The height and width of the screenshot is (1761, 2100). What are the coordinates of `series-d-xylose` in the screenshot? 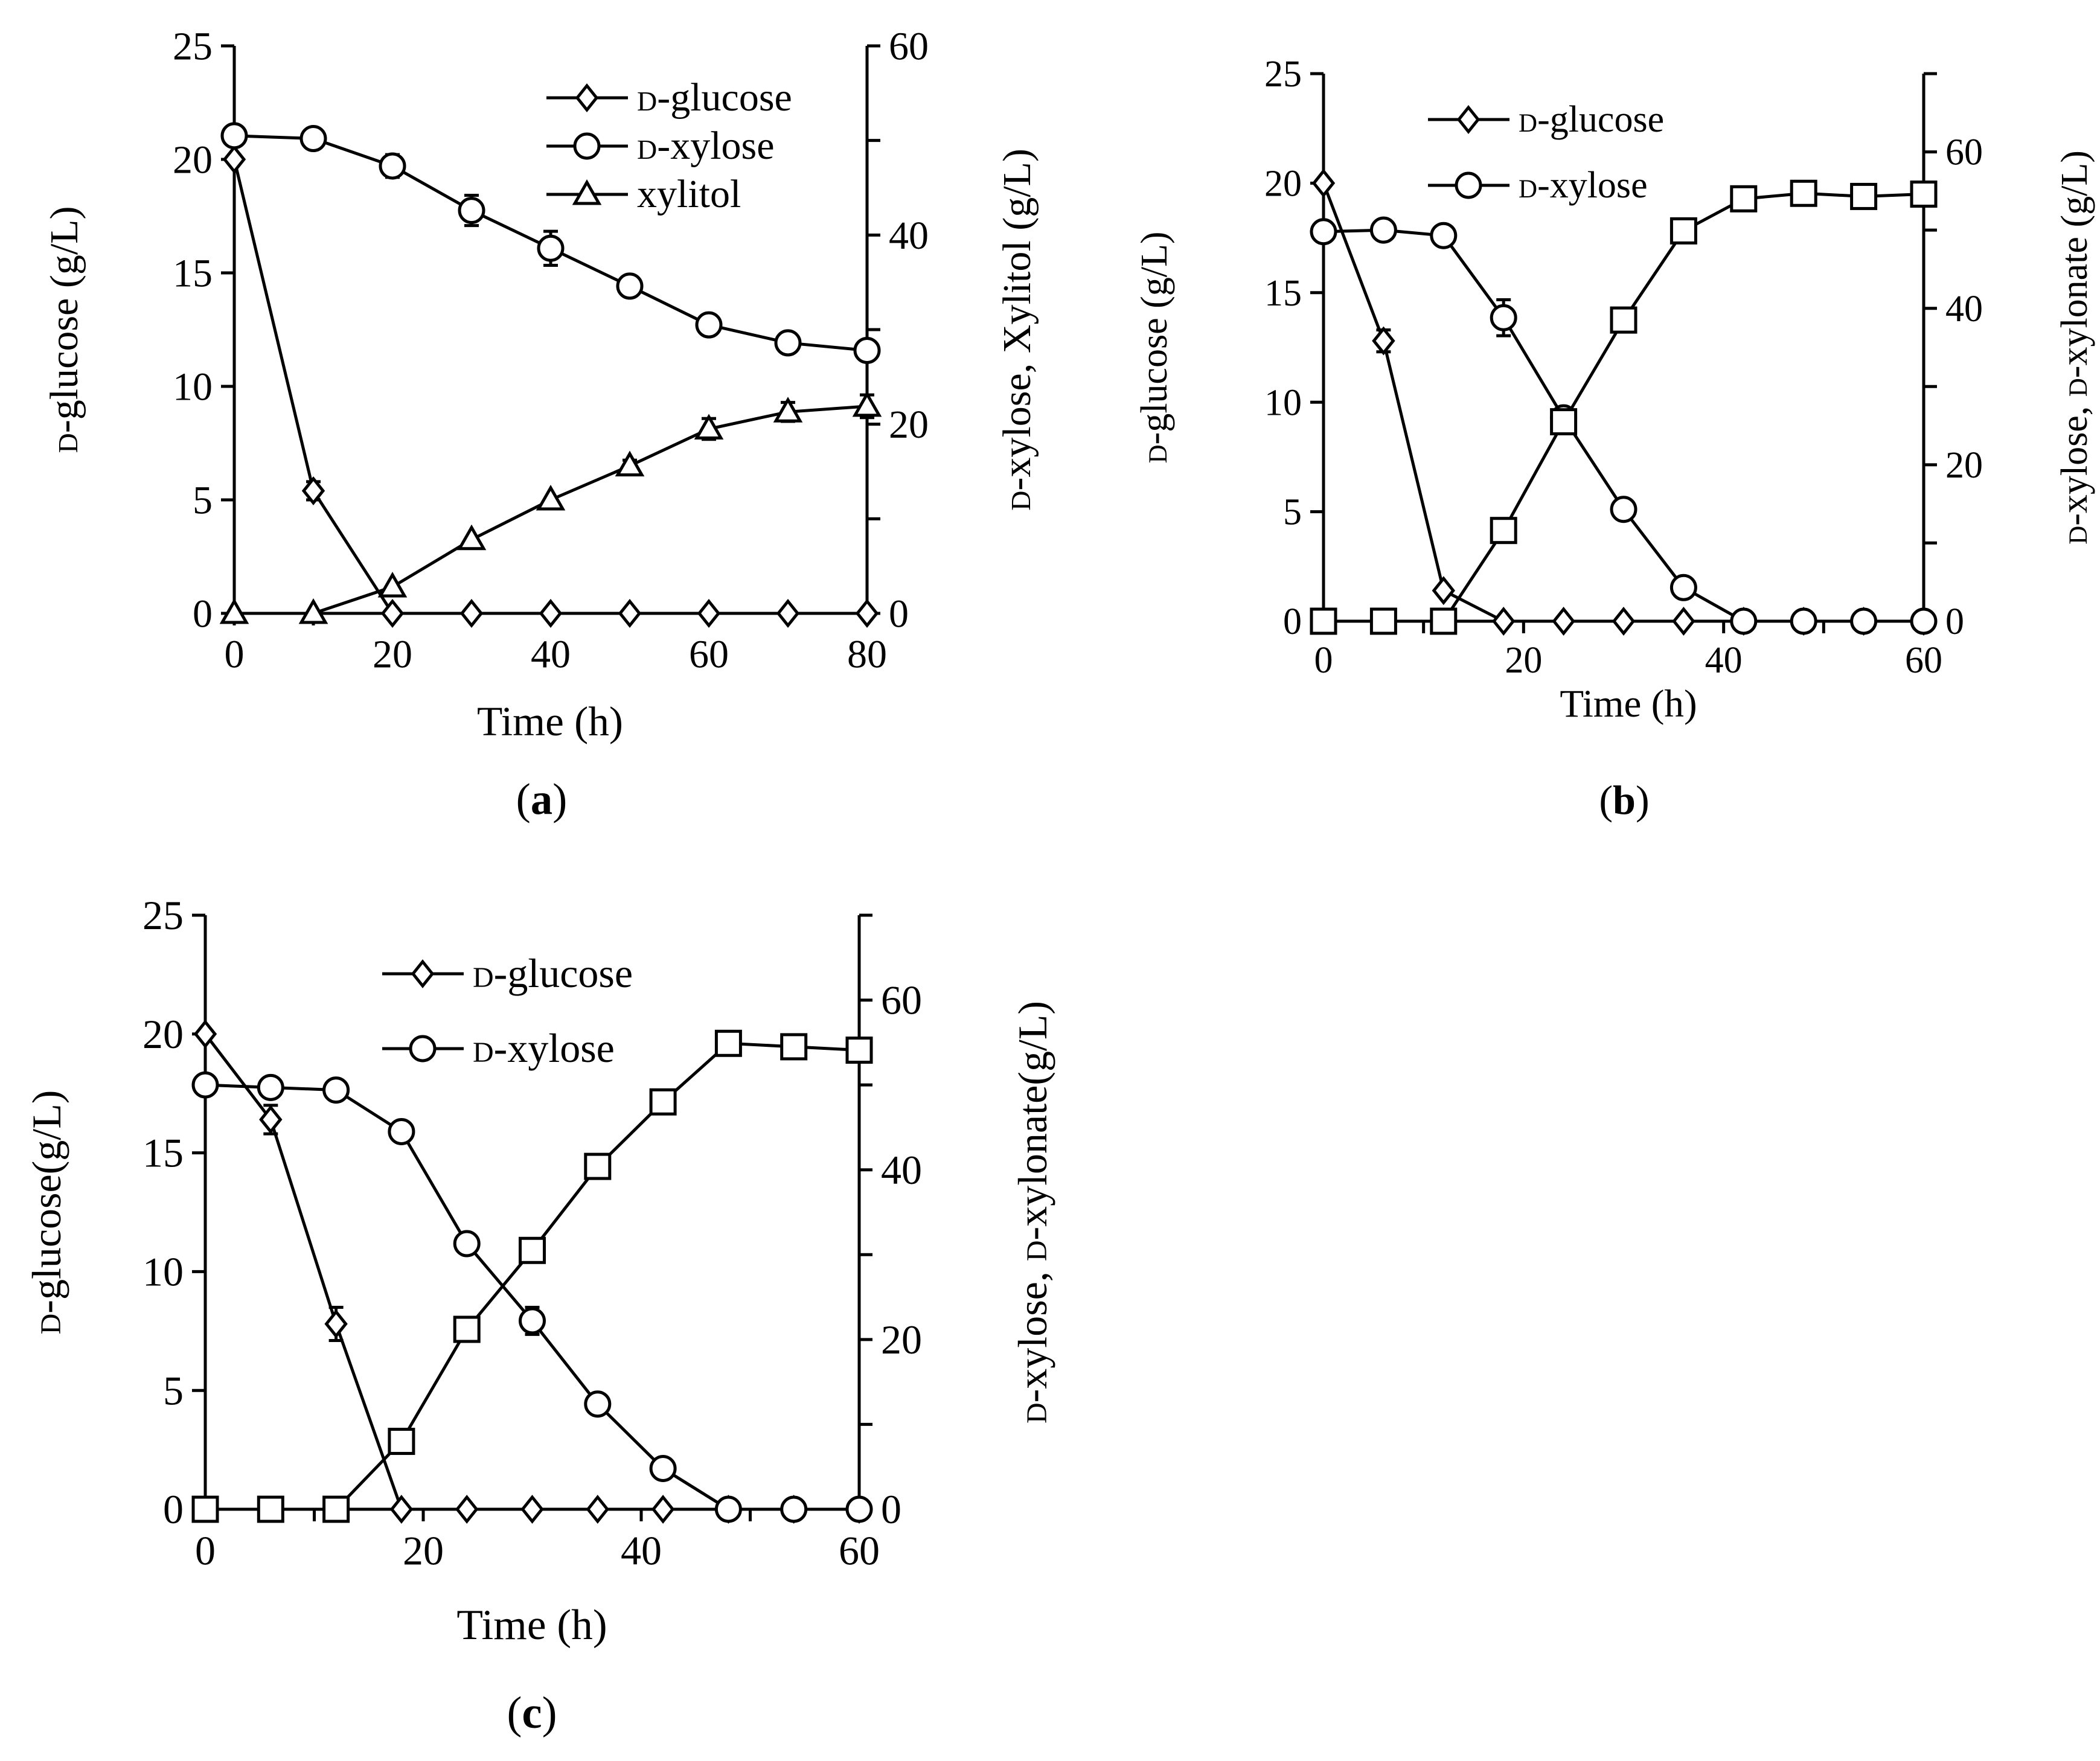 It's located at (550, 243).